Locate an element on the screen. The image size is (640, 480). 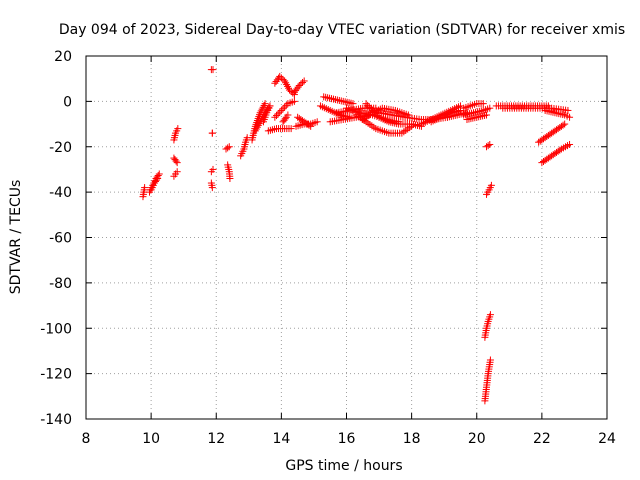
y-tick-label: -60 is located at coordinates (60, 239).